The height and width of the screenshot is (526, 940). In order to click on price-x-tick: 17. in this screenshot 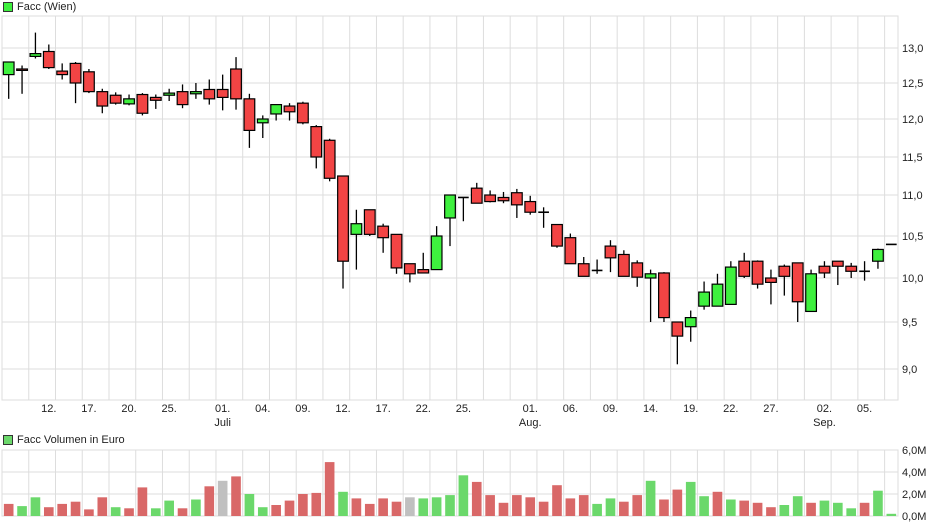, I will do `click(88, 409)`.